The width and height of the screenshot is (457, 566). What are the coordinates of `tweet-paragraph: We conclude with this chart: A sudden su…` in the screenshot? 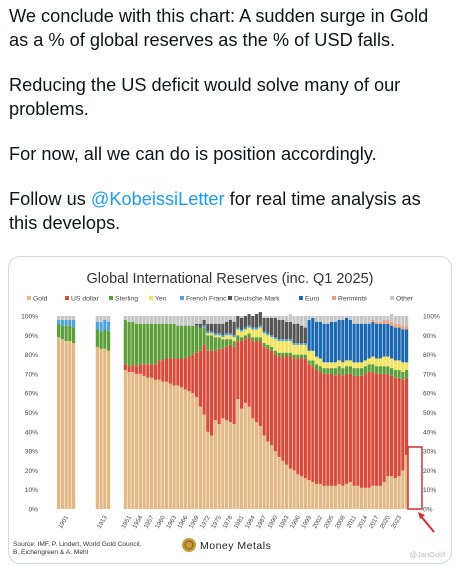 It's located at (219, 28).